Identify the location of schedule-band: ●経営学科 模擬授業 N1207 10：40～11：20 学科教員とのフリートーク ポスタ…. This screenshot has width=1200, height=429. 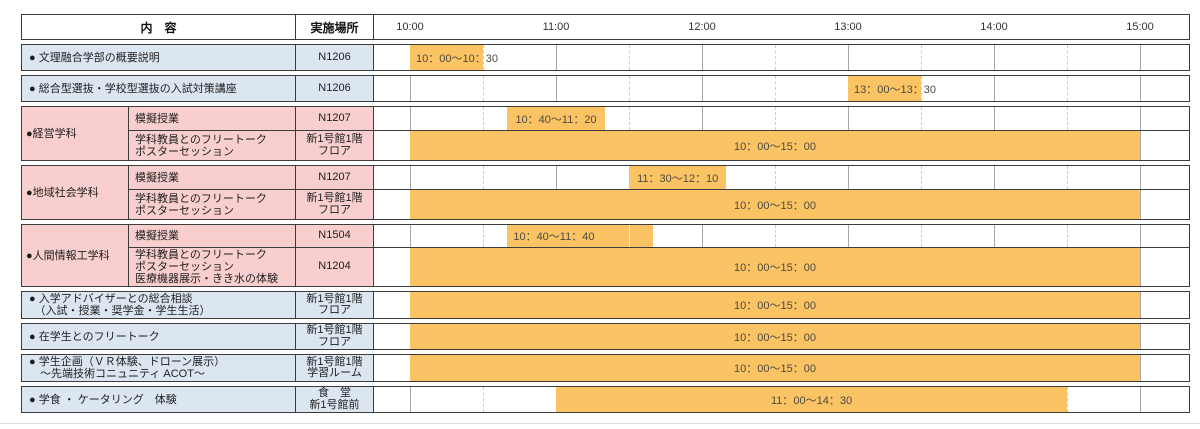
(605, 133).